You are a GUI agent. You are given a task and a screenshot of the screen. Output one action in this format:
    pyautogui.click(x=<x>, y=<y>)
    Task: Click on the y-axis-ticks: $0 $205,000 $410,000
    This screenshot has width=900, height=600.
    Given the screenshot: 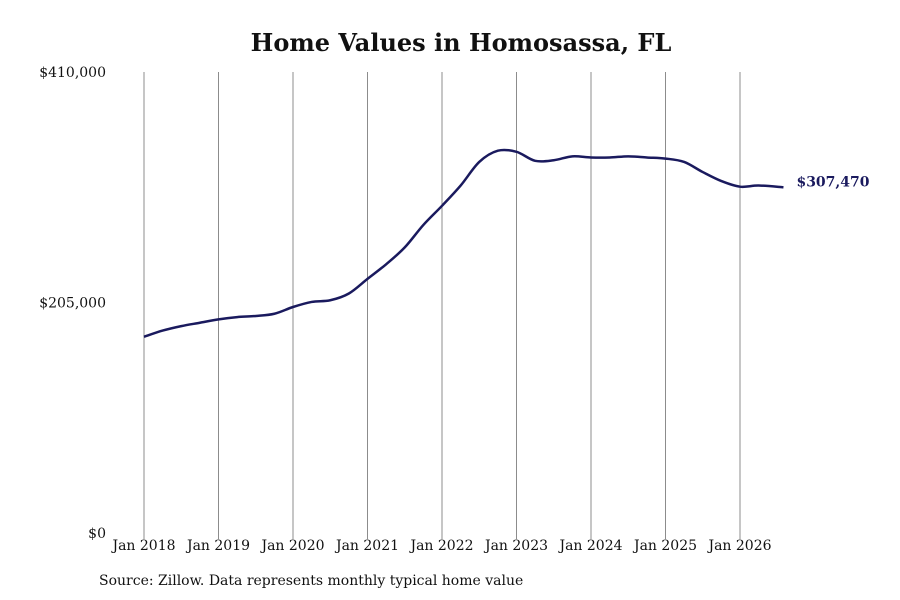 What is the action you would take?
    pyautogui.click(x=72, y=303)
    